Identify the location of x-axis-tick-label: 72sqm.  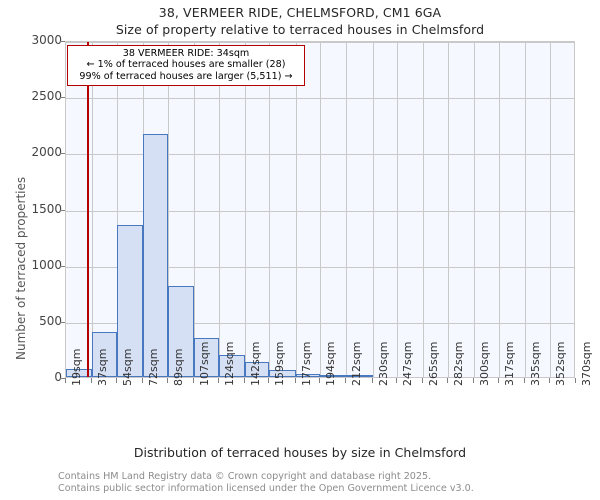
(153, 367).